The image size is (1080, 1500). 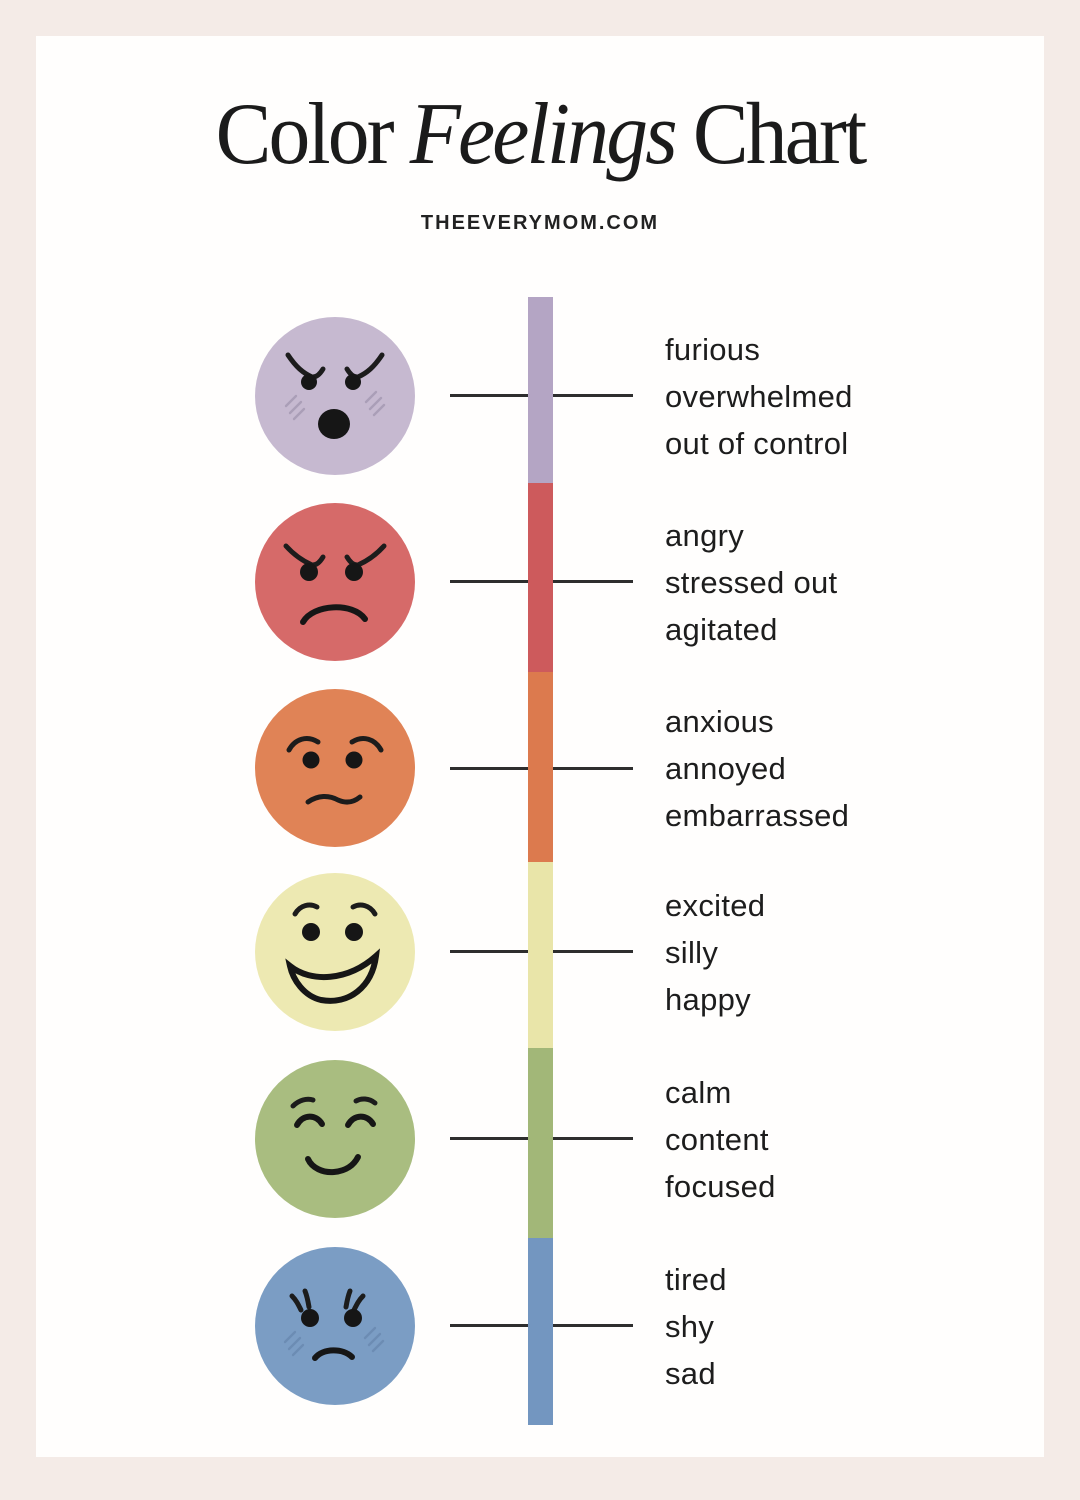 I want to click on feeling-labels-excited: excited silly happy, so click(x=715, y=952).